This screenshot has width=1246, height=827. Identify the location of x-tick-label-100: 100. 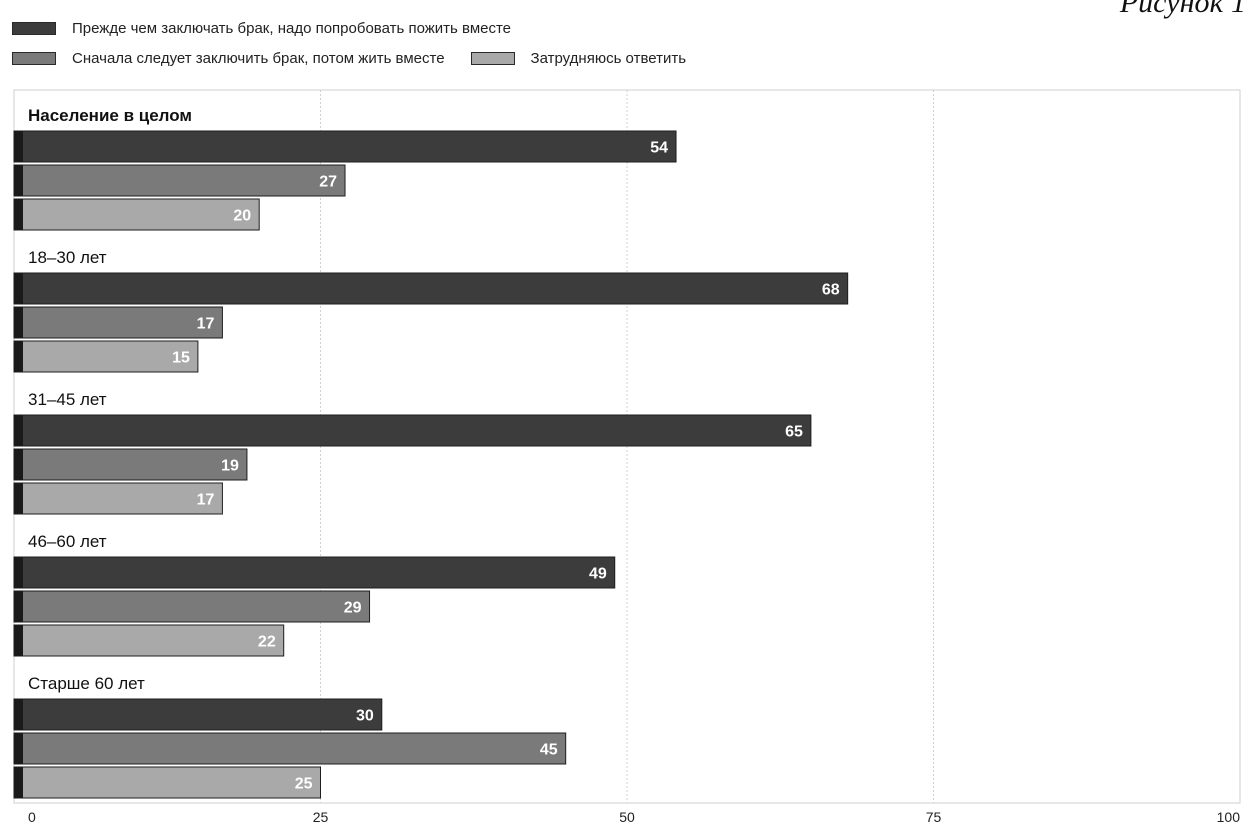
(1229, 817).